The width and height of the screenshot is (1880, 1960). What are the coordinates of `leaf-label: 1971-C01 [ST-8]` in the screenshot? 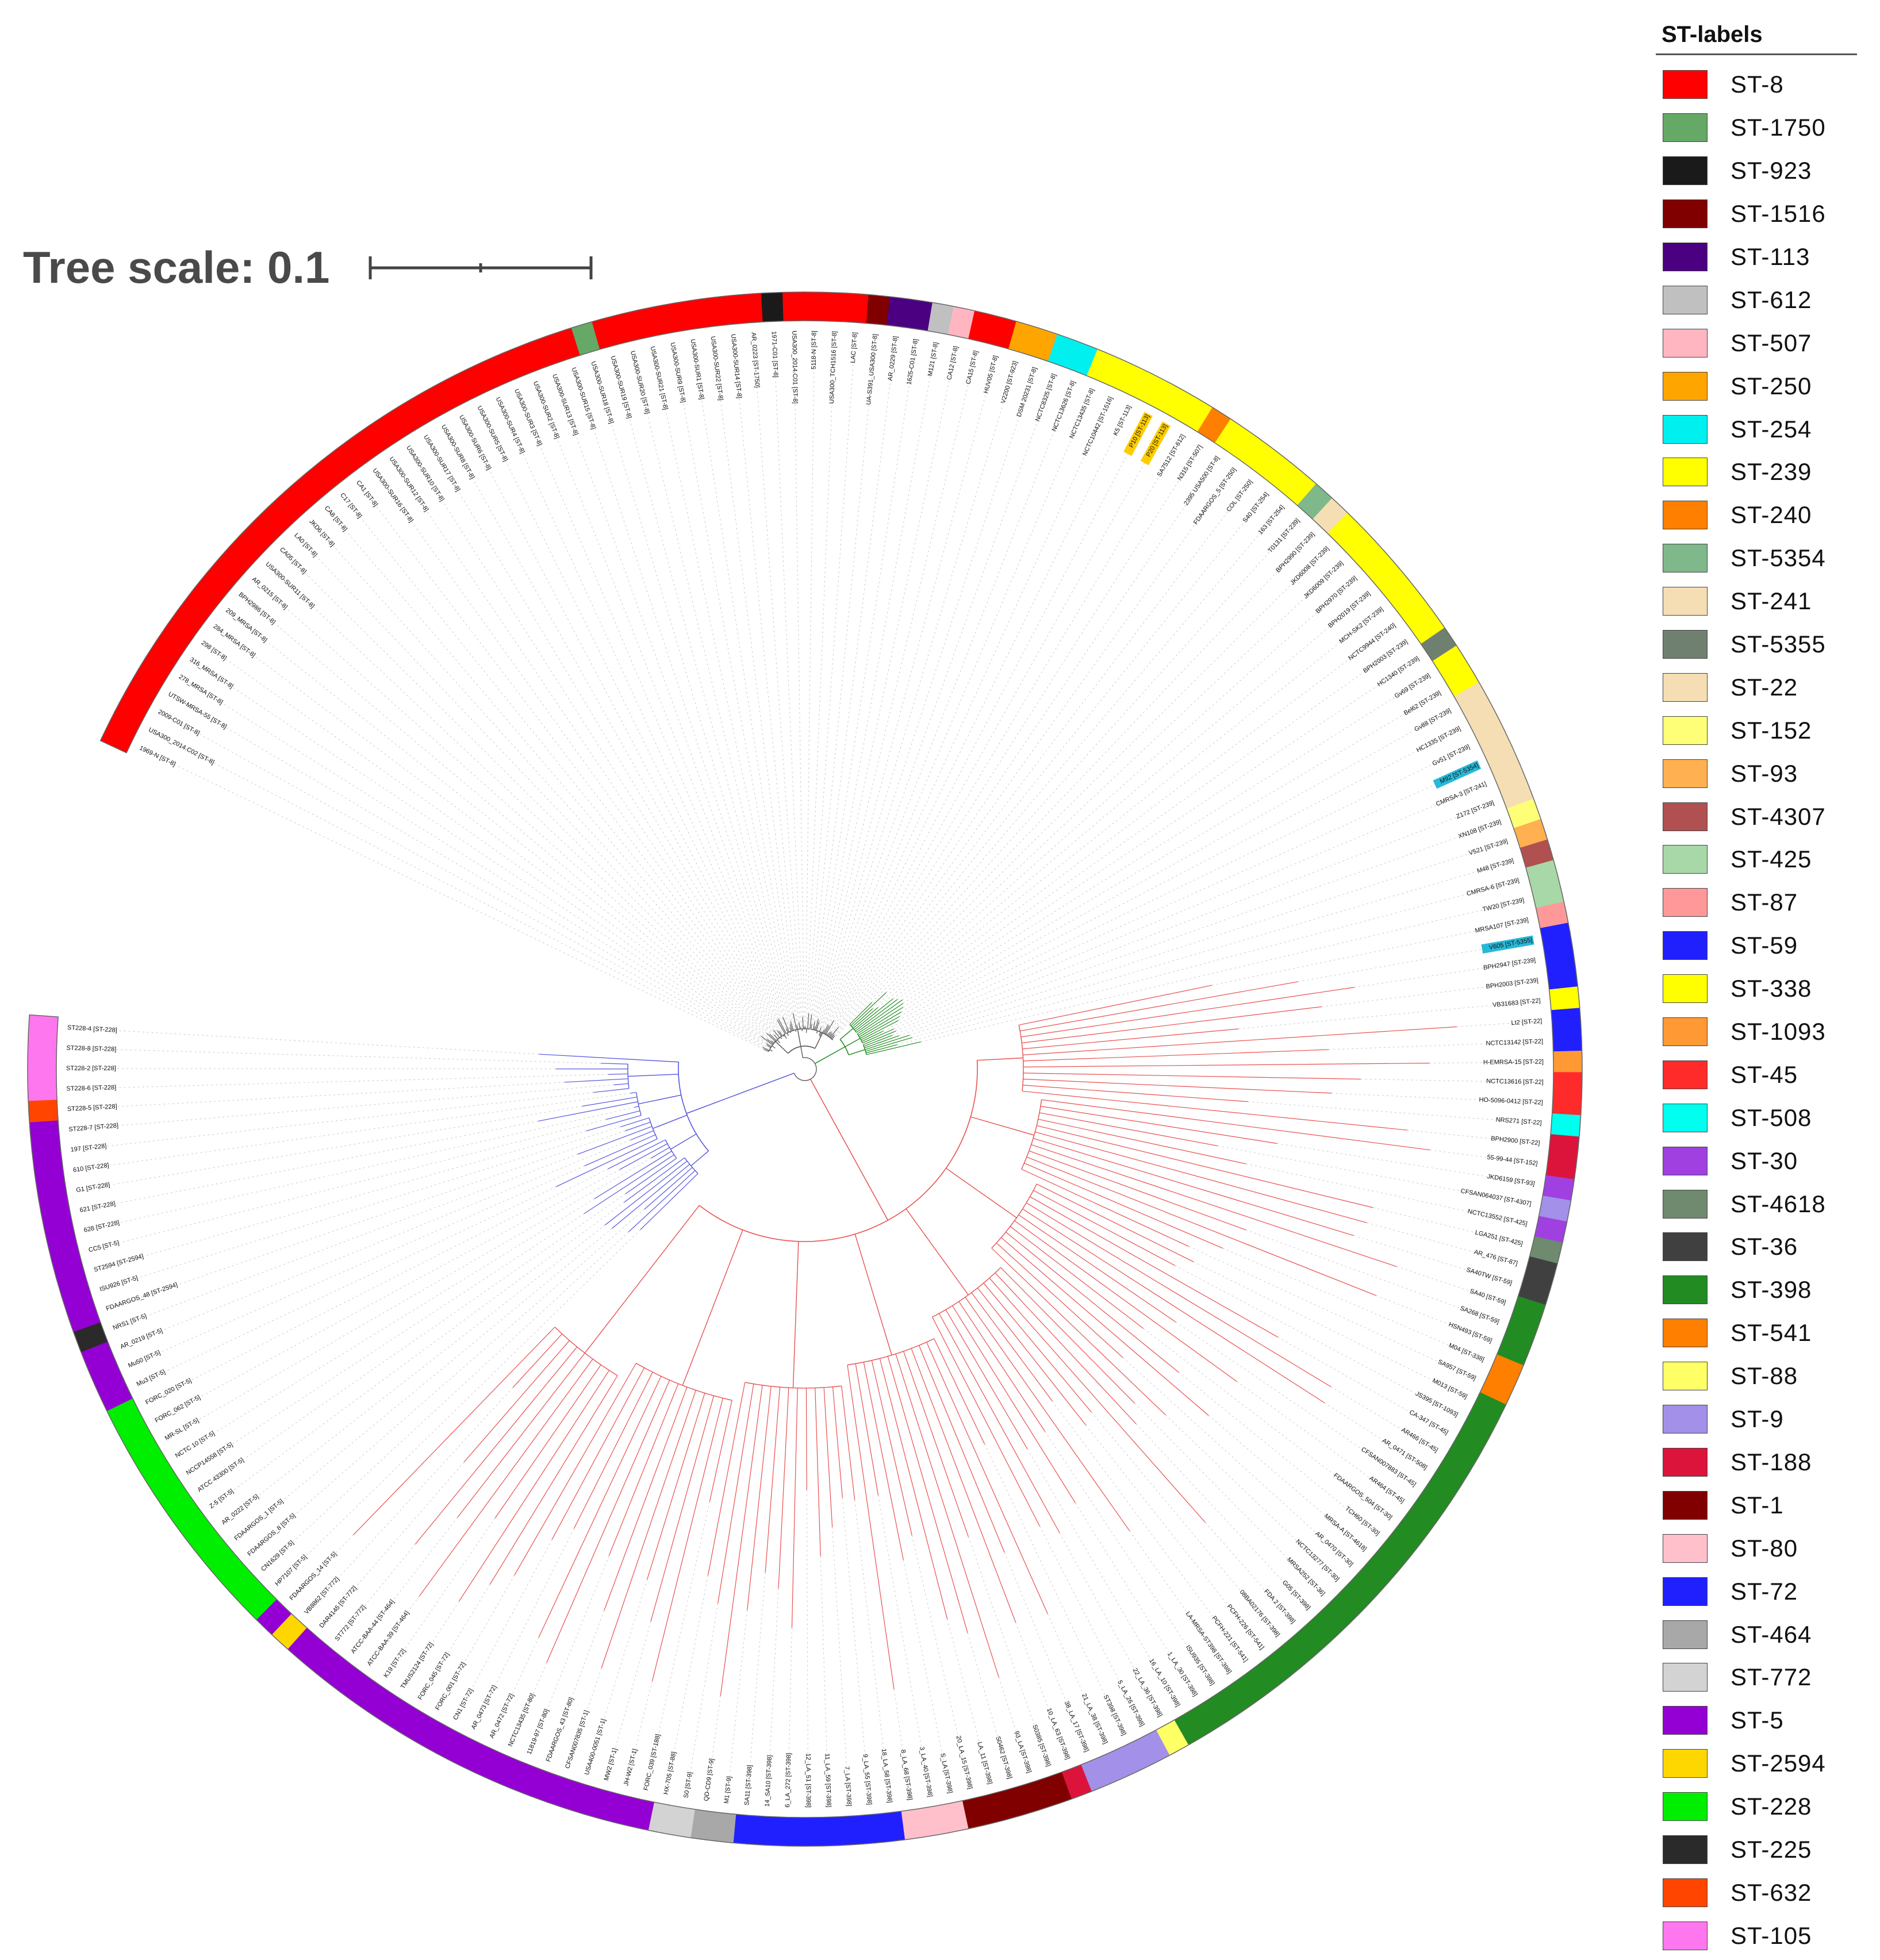 It's located at (774, 355).